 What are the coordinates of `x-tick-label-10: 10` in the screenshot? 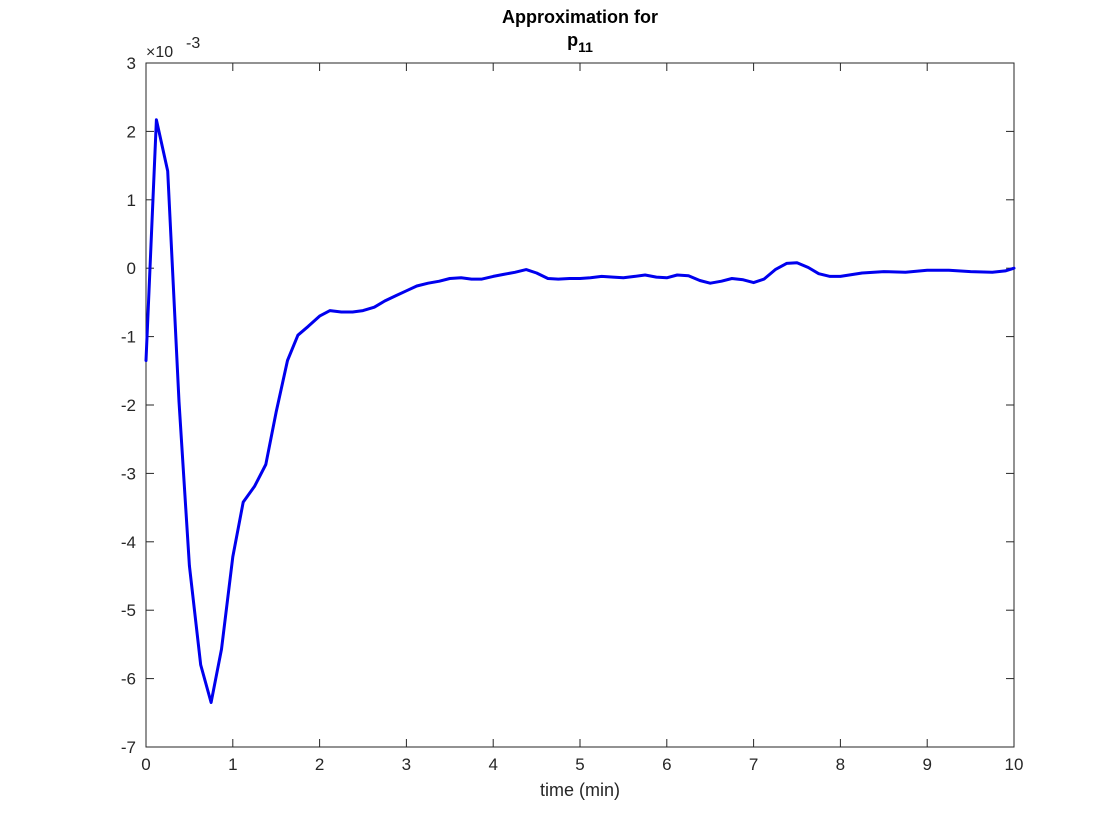 It's located at (1014, 764).